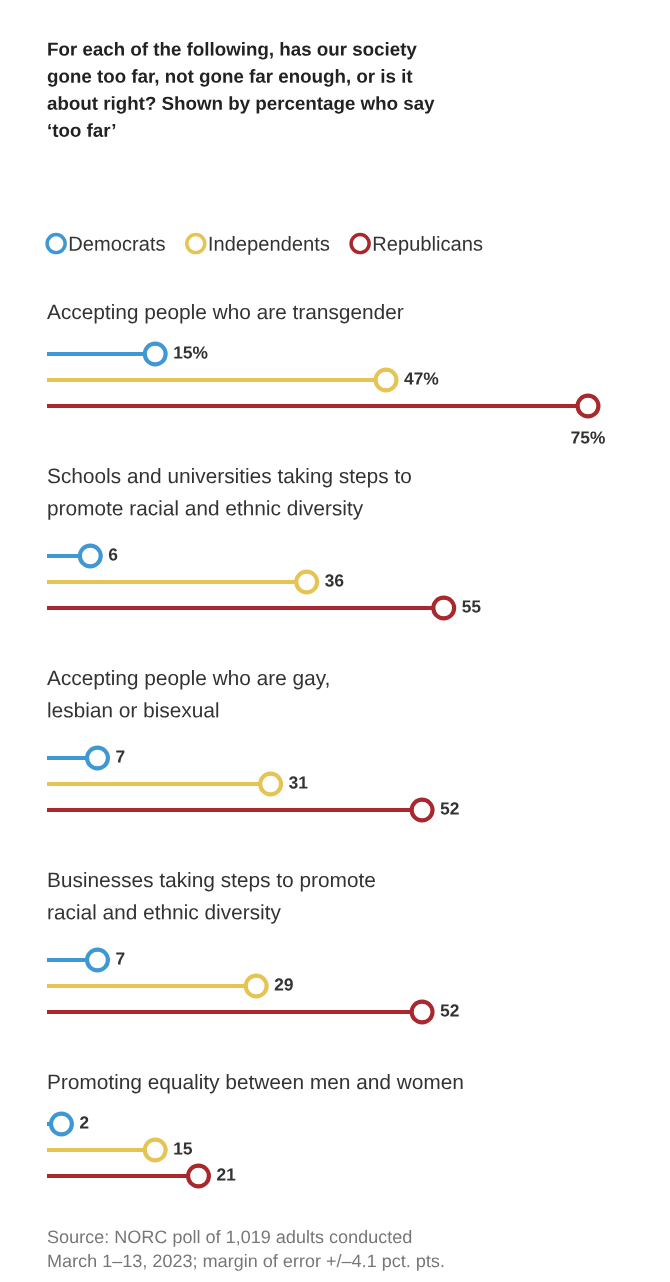 This screenshot has width=670, height=1282. Describe the element at coordinates (241, 89) in the screenshot. I see `chart-title: For each of the following, has our society gone too far, not gone far enough, or is it about right? Shown by percentage who say ‘too far’` at that location.